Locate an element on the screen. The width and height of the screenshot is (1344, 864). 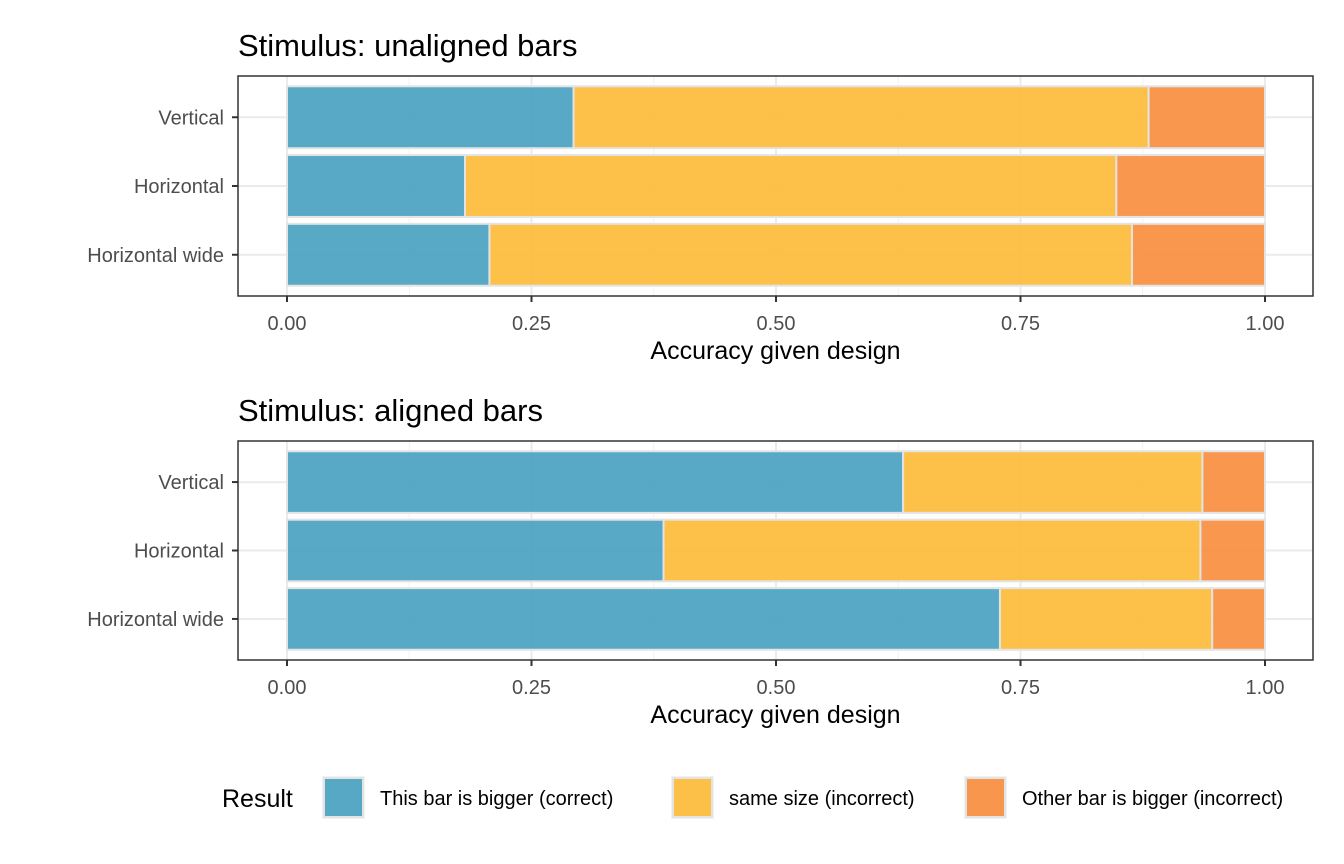
legend-item-this-bar-is-bigger-correct: This bar is bigger (correct) is located at coordinates (467, 797).